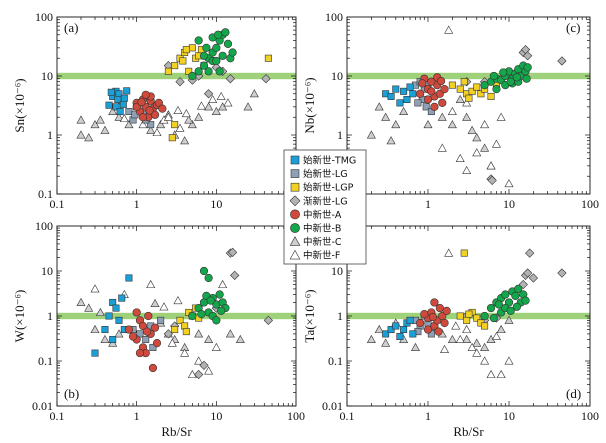 This screenshot has width=606, height=443. Describe the element at coordinates (433, 317) in the screenshot. I see `series-A` at that location.